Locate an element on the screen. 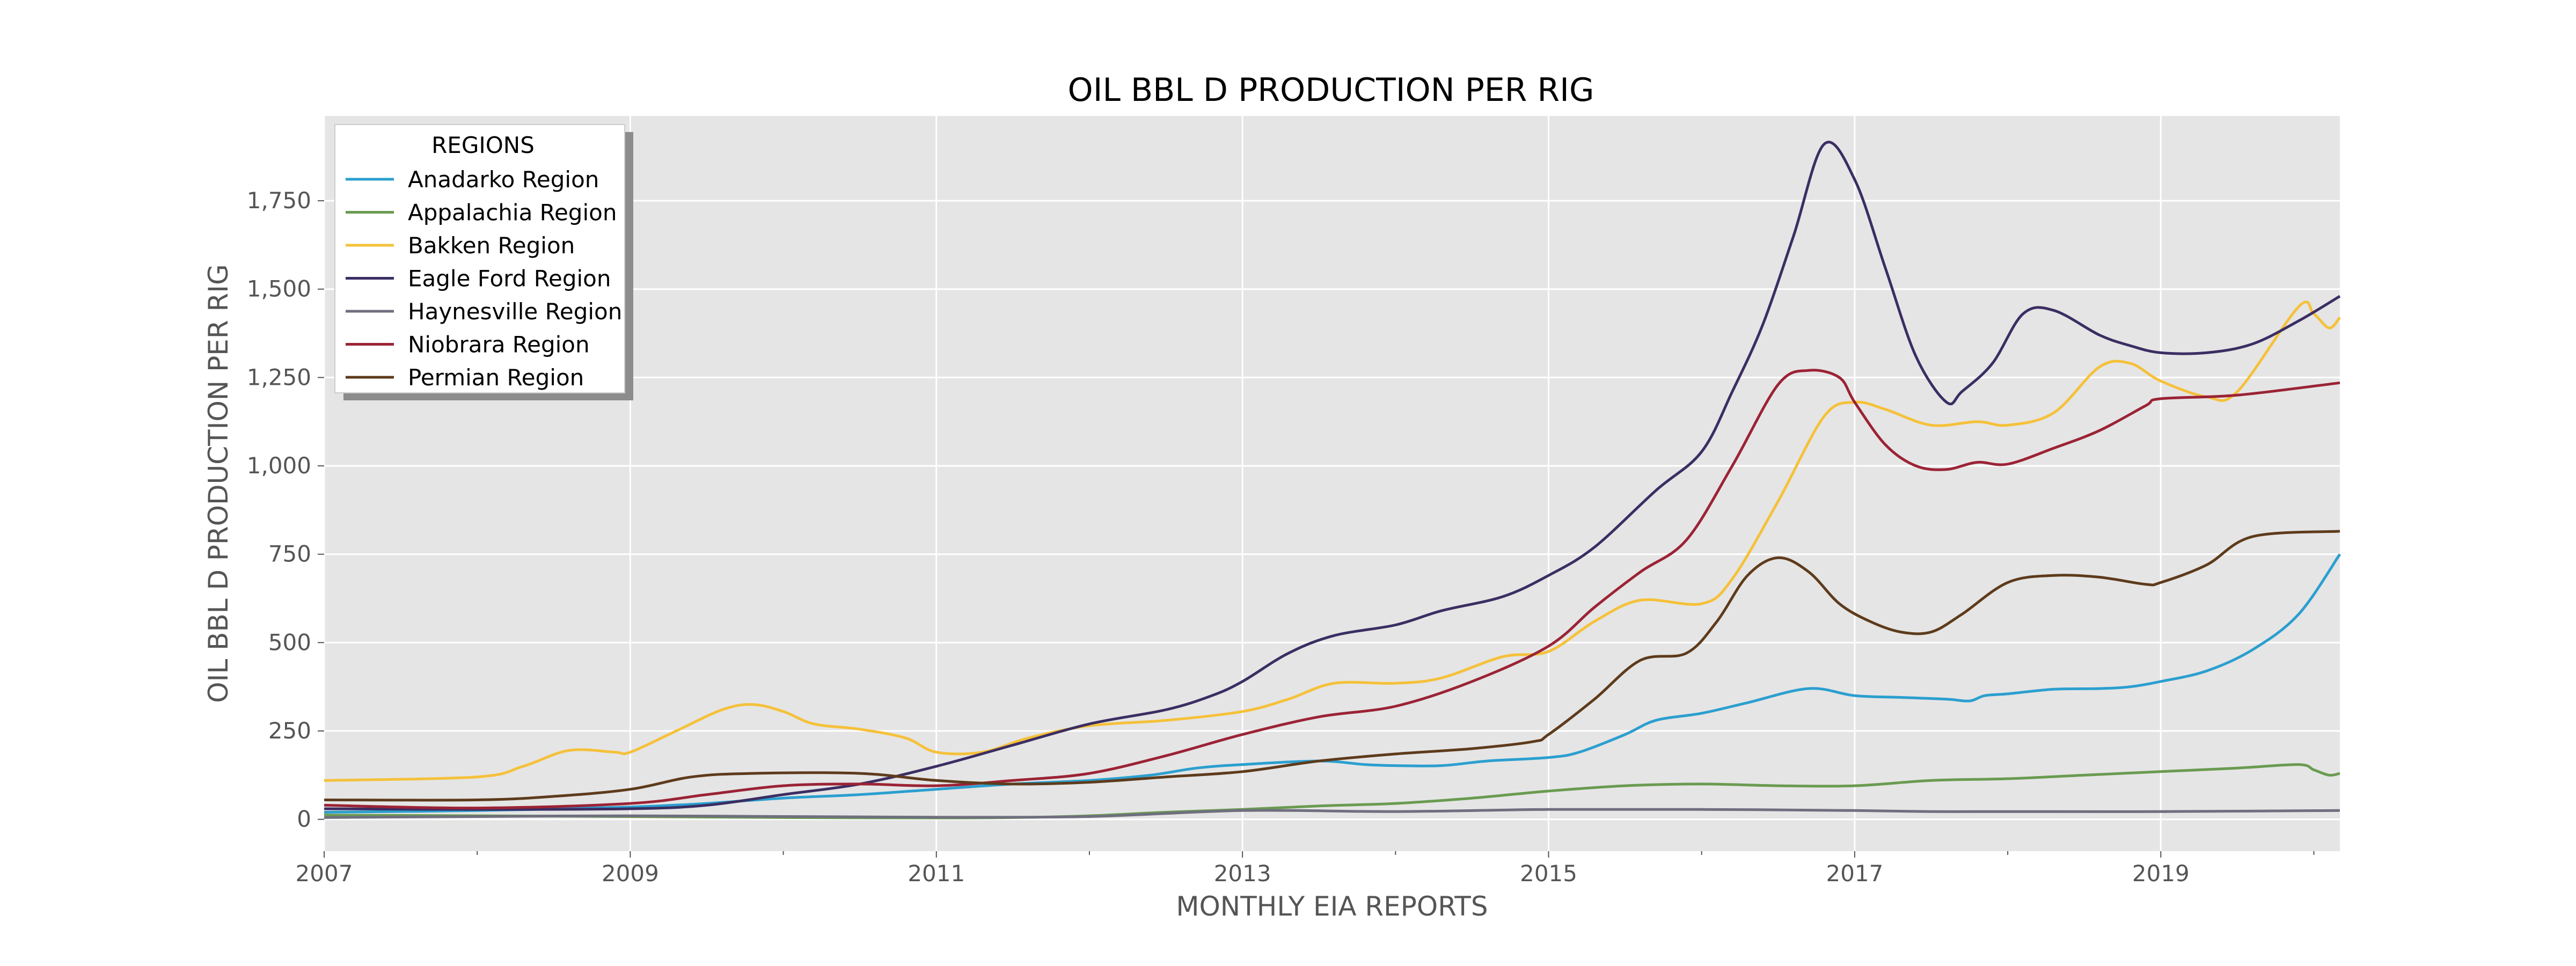 The width and height of the screenshot is (2576, 966). legend-label-niobrara-region: Niobrara Region is located at coordinates (499, 345).